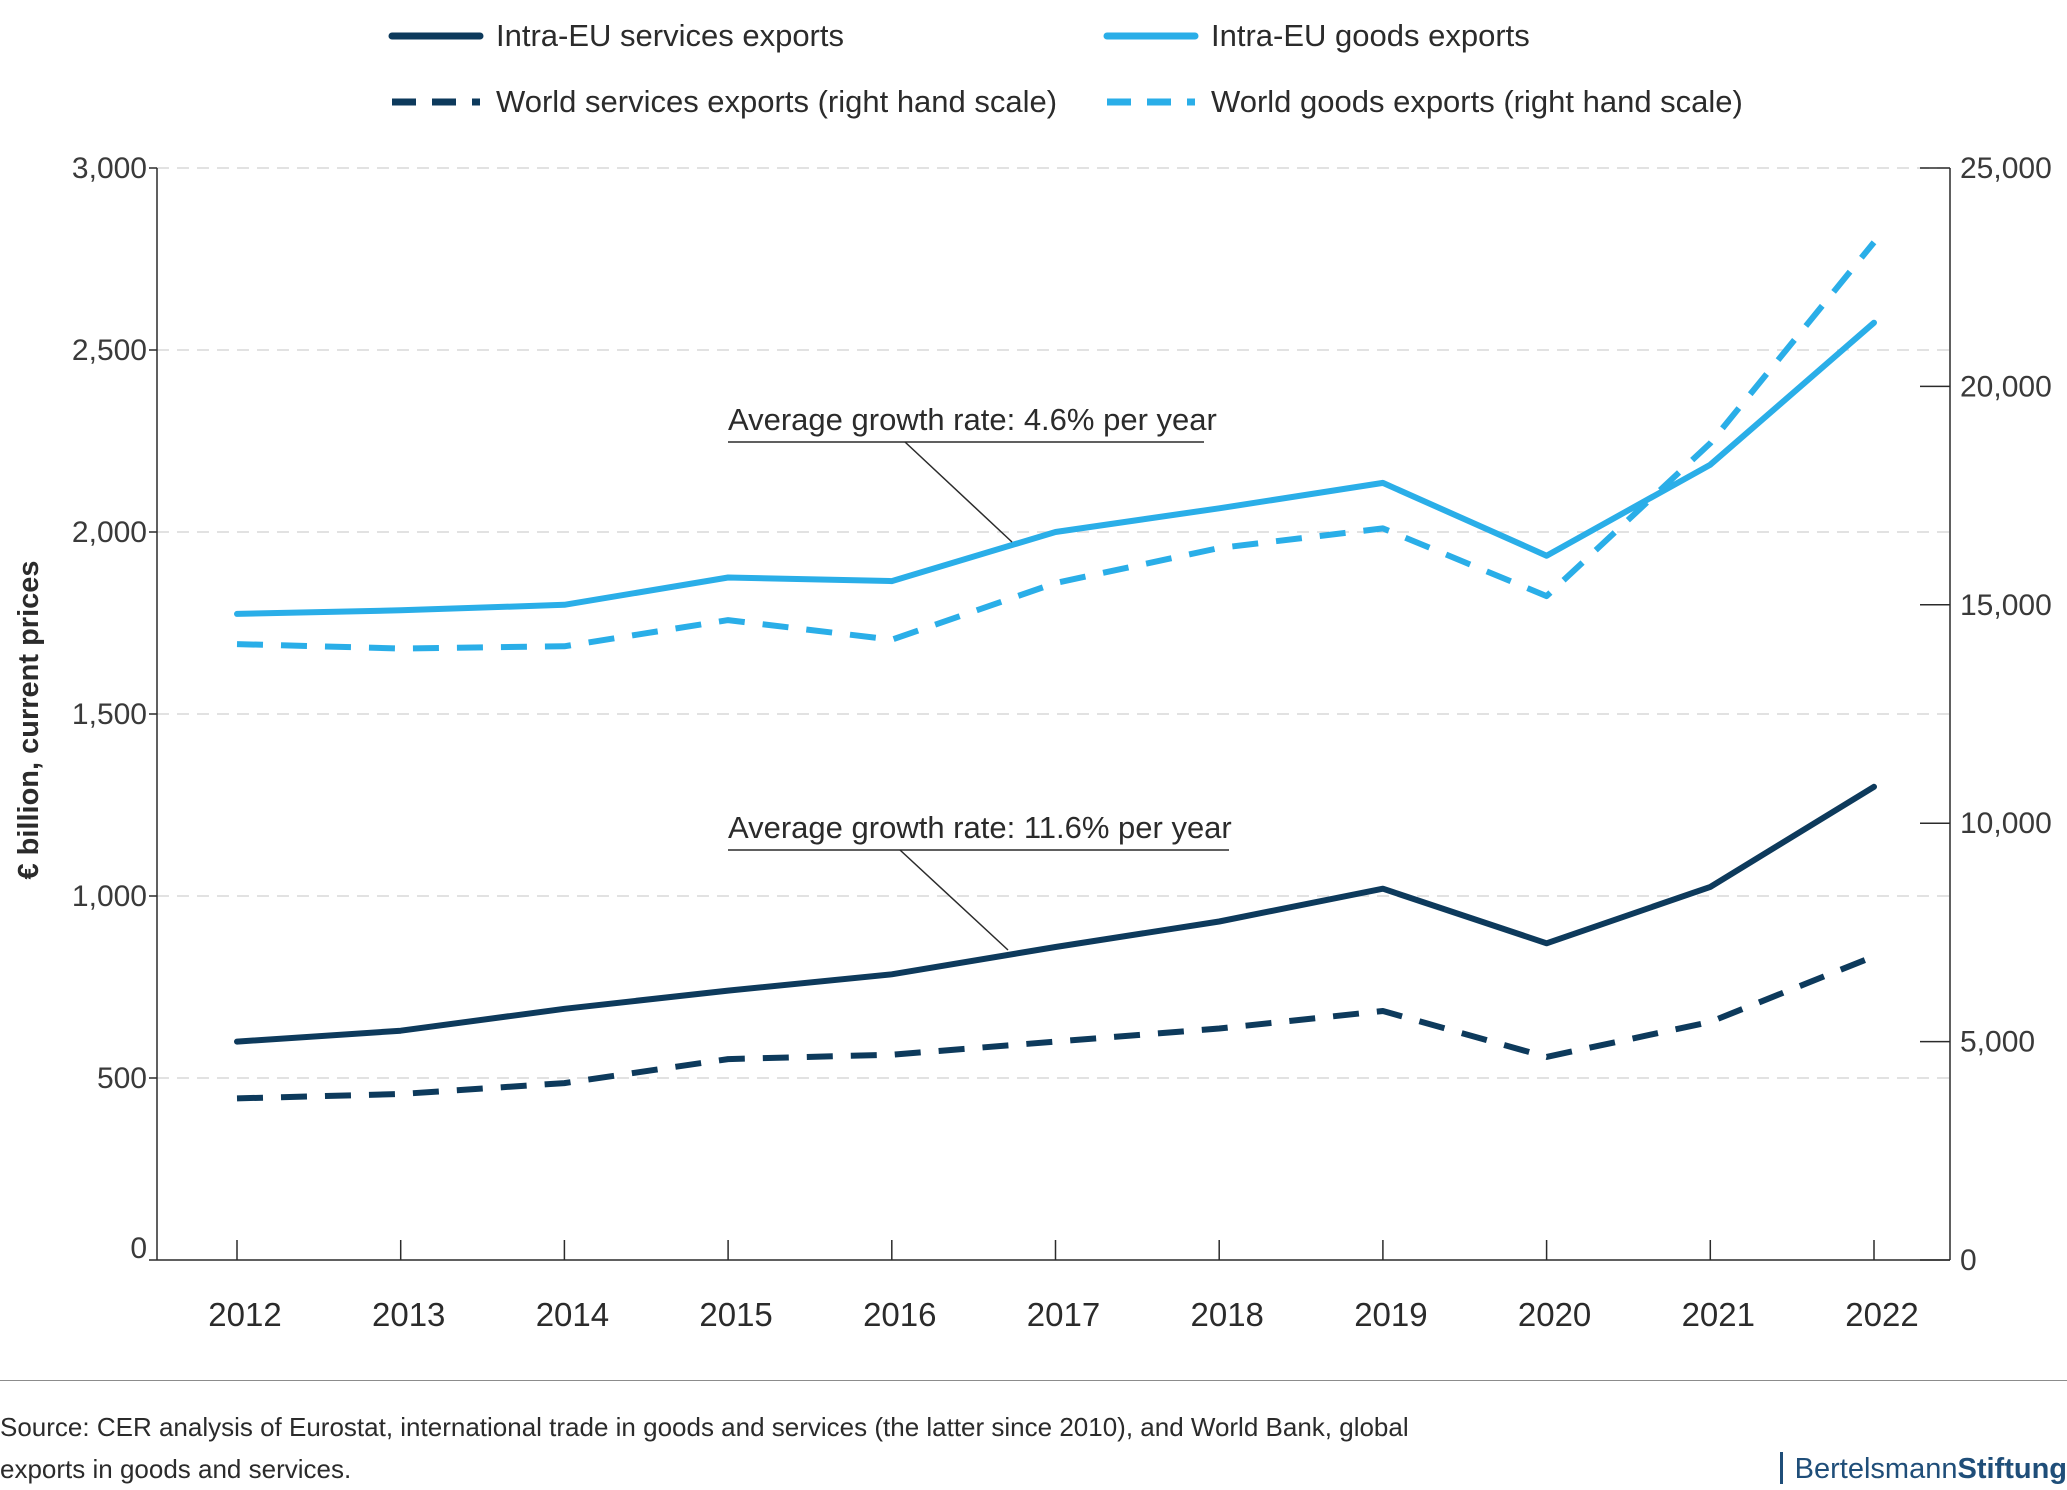  I want to click on y2-tick-label-15,000: 15,000, so click(2006, 605).